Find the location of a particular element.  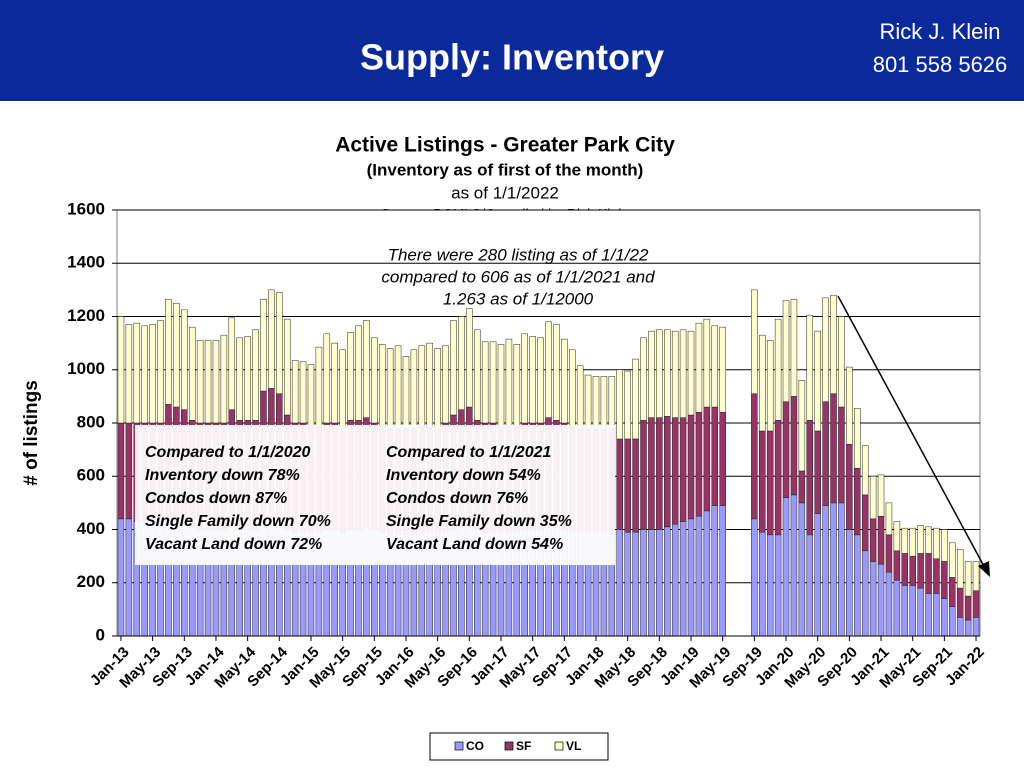

trend-arrow is located at coordinates (912, 433).